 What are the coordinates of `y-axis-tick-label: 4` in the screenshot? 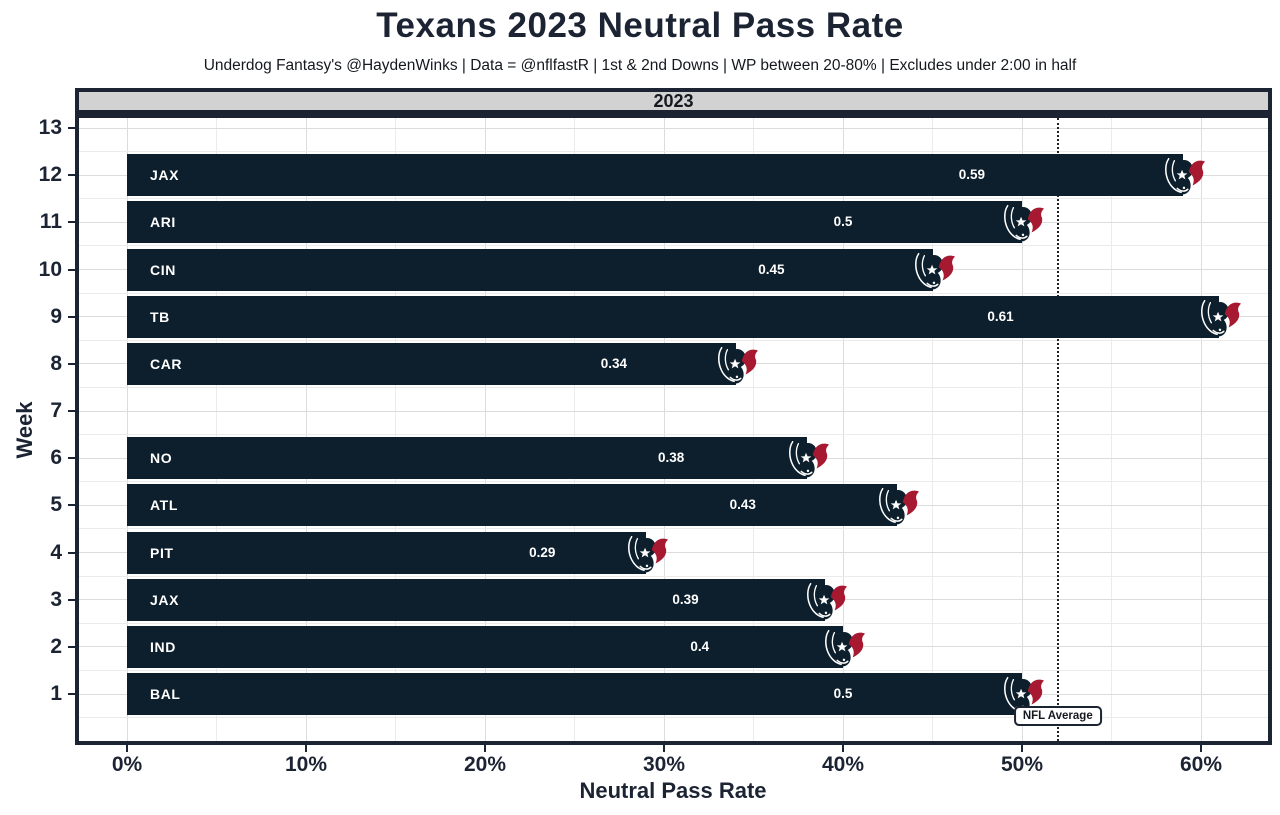 It's located at (56, 552).